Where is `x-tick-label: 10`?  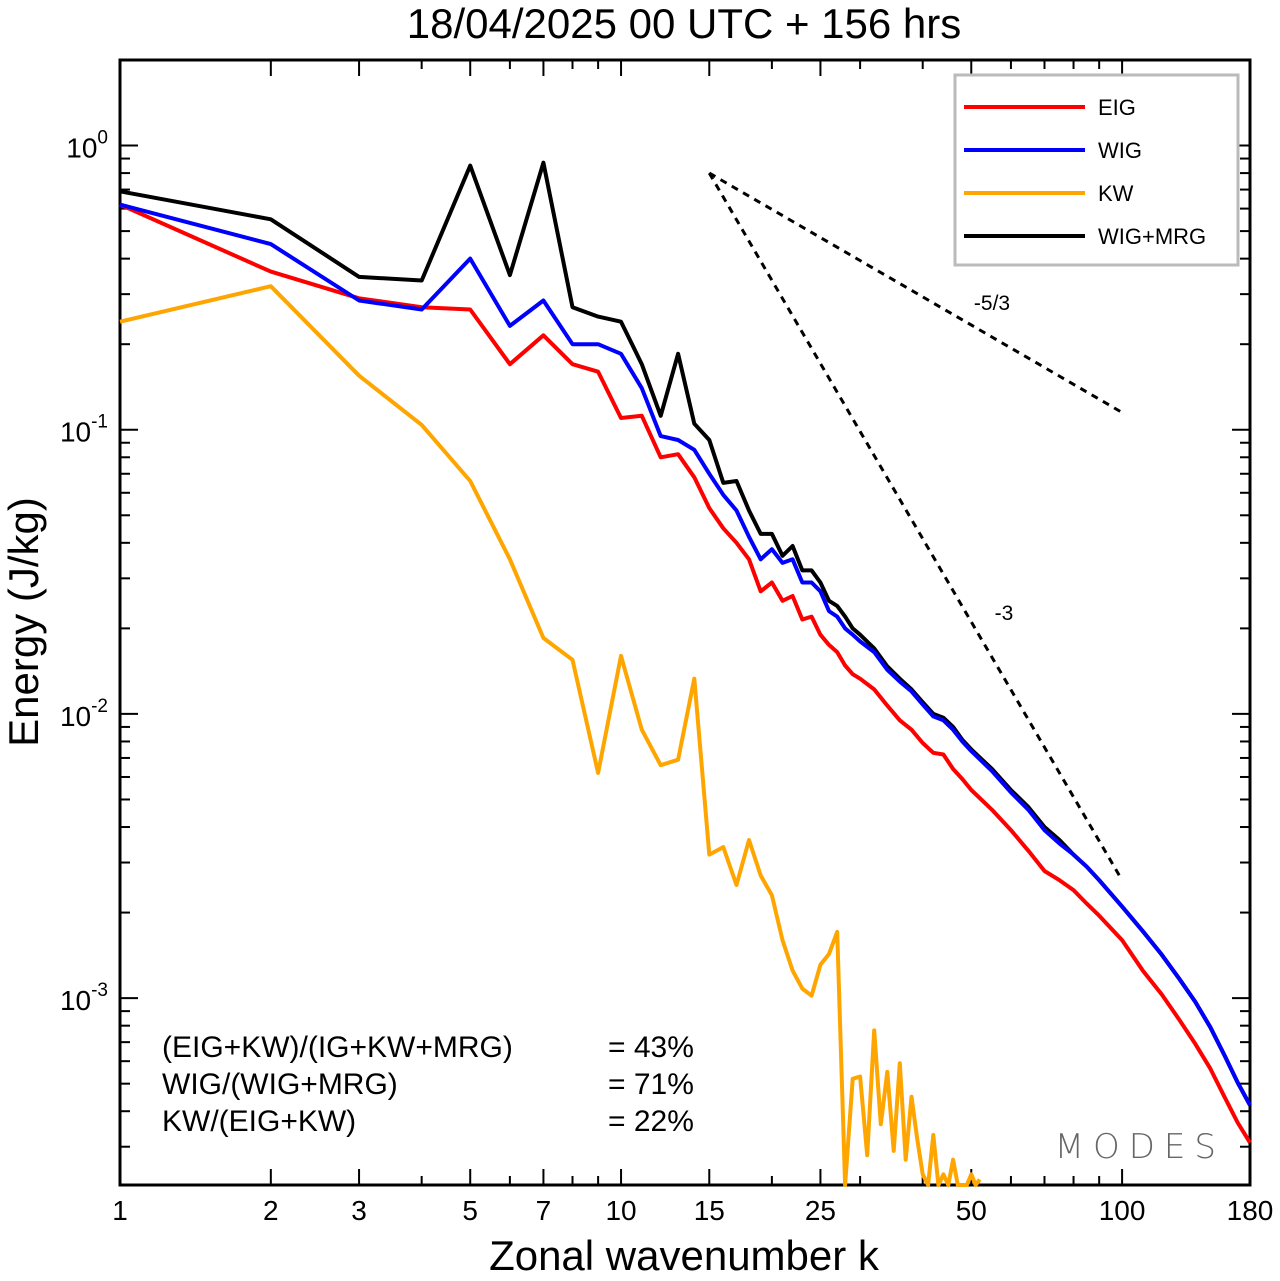
x-tick-label: 10 is located at coordinates (620, 1210).